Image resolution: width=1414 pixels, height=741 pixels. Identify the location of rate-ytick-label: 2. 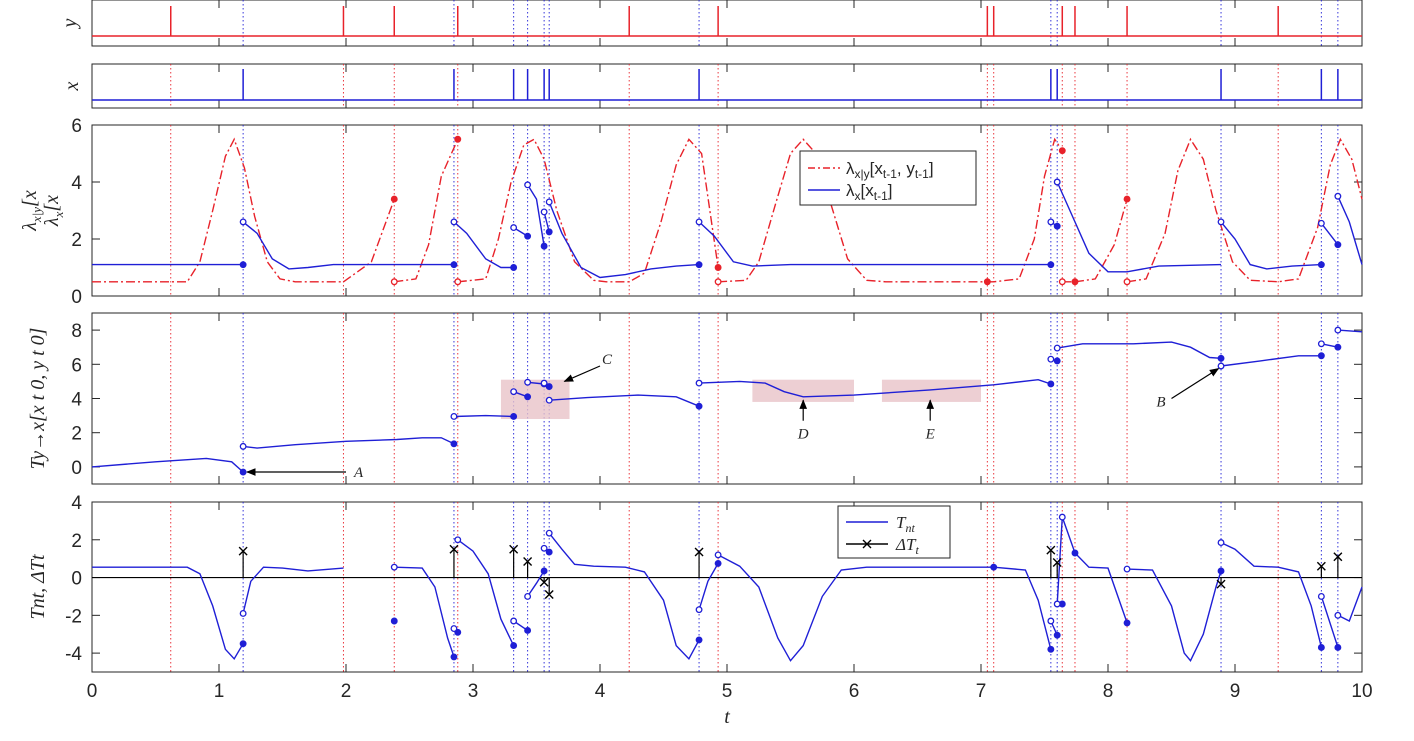
(76, 541).